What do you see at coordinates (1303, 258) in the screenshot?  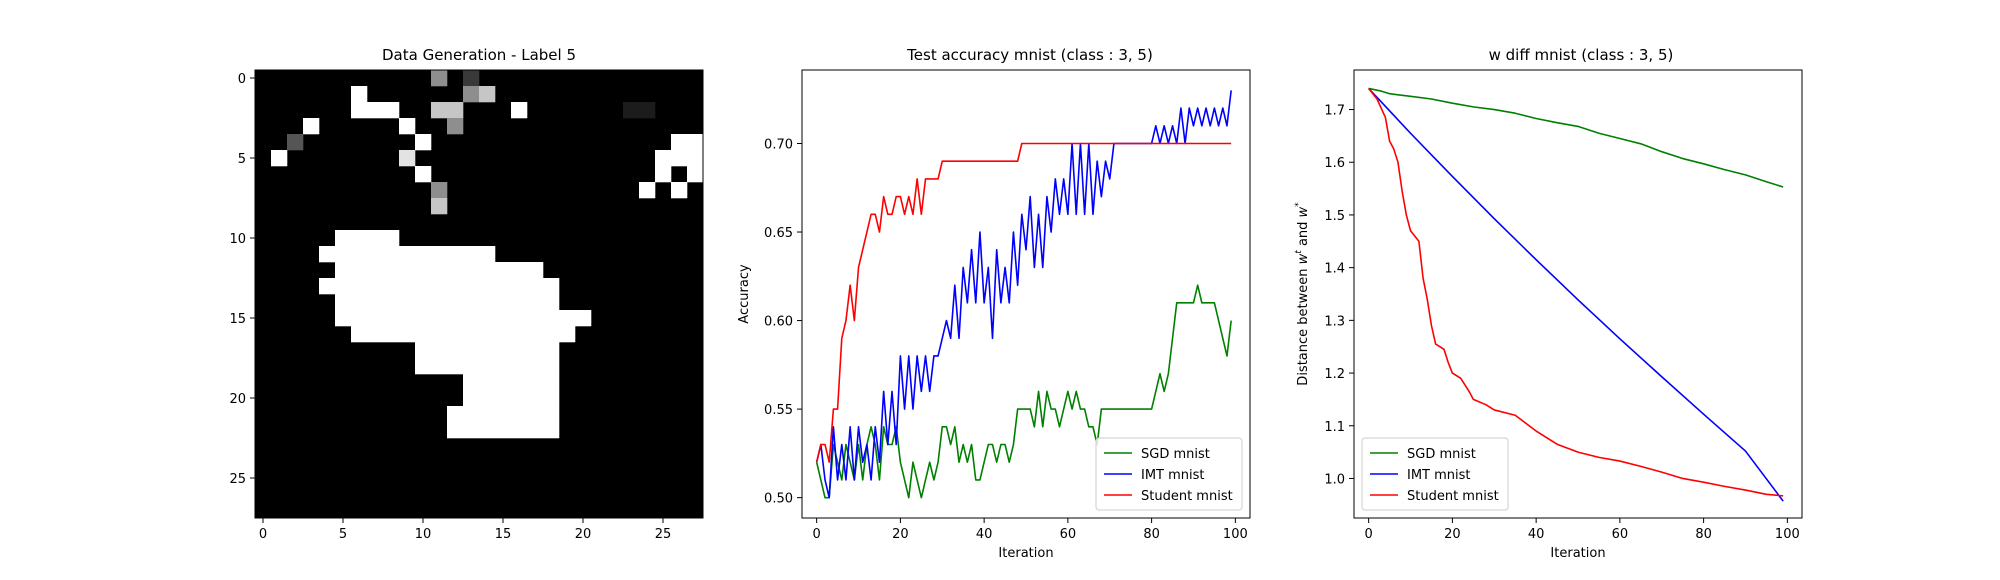 I see `wdiff-ylabel-w1: w` at bounding box center [1303, 258].